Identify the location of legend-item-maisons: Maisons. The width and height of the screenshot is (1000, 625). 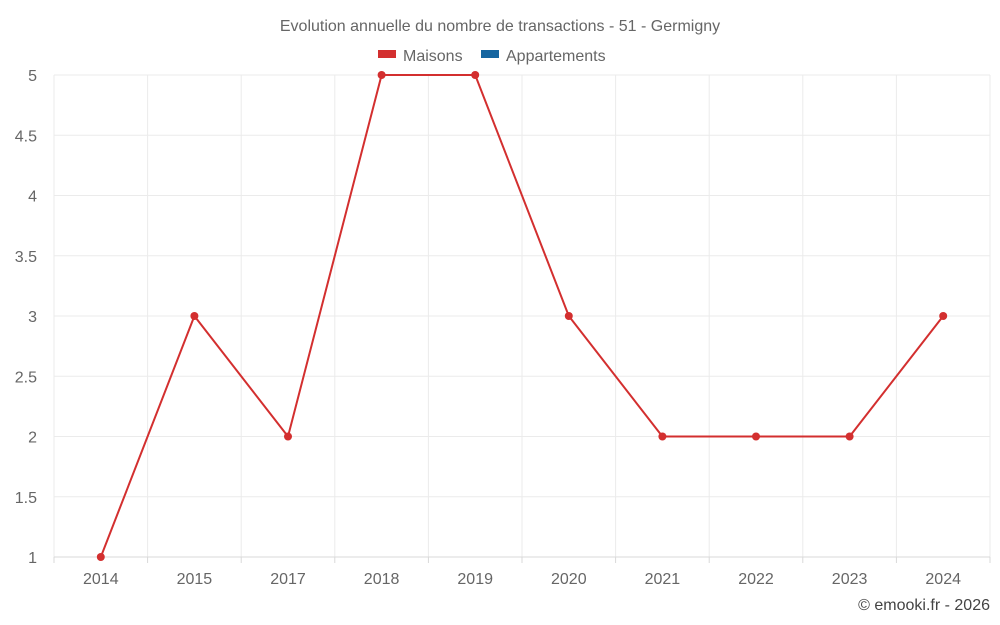
(420, 56).